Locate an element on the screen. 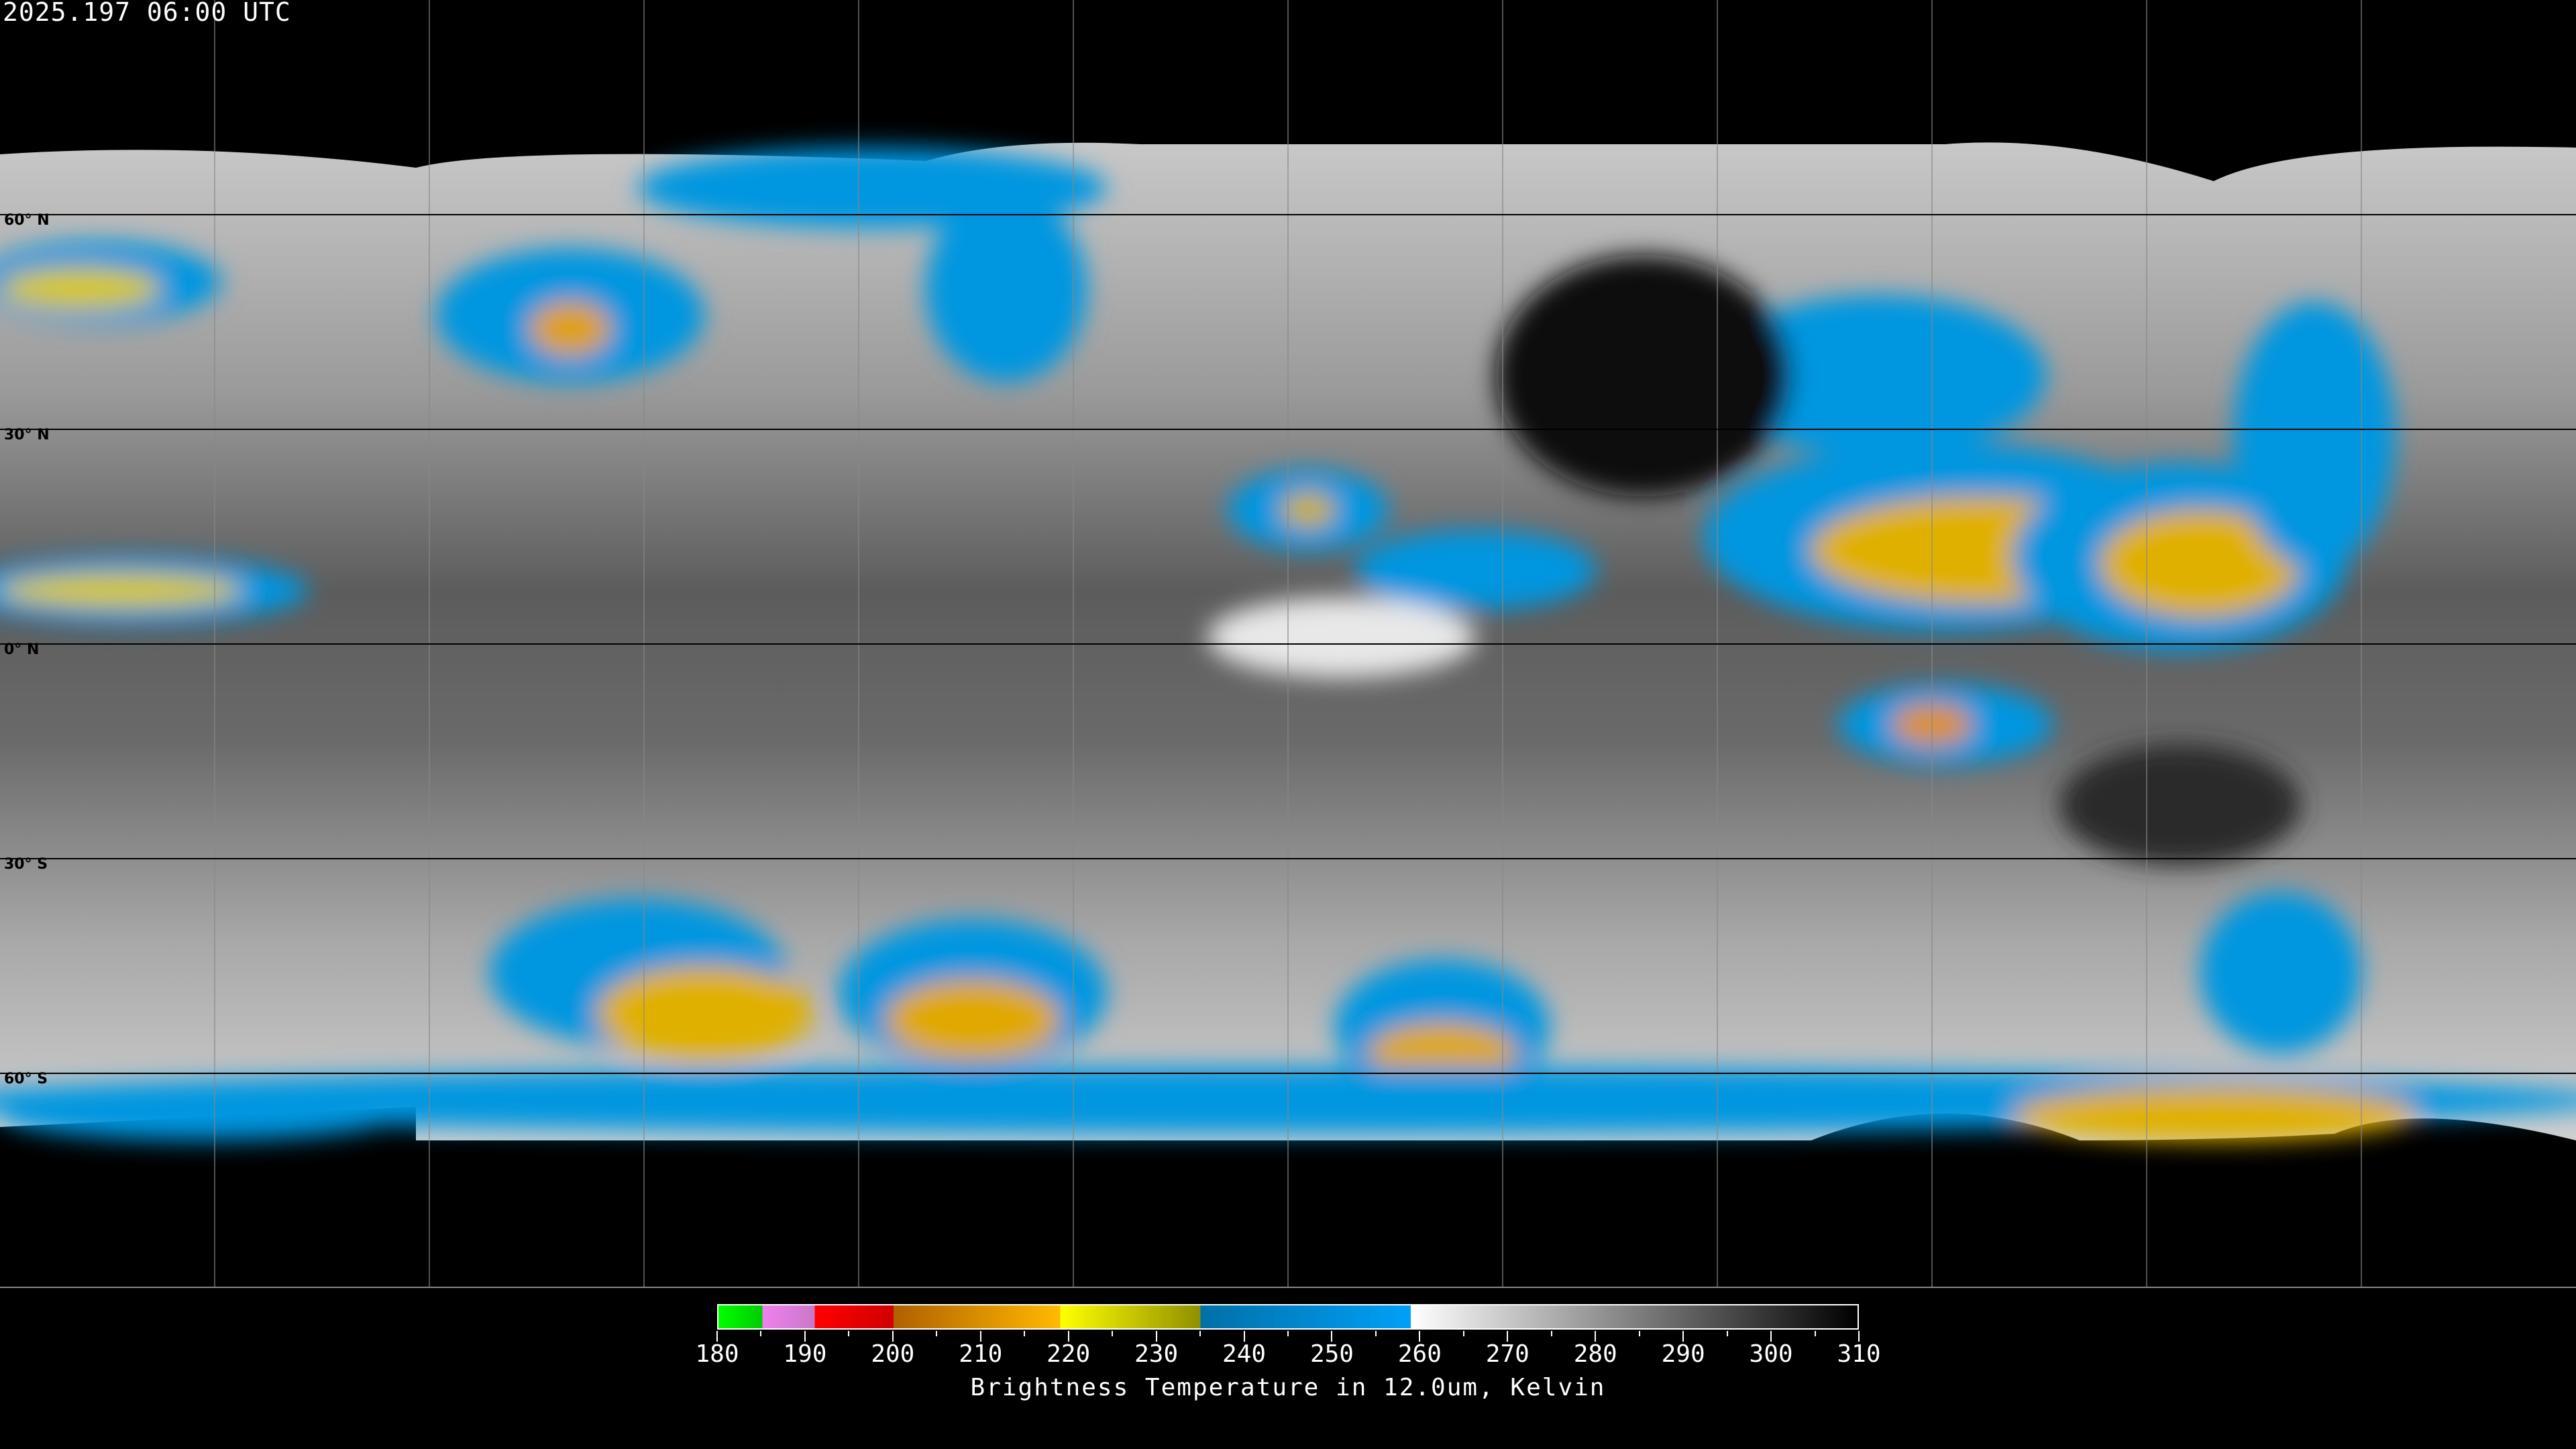  colorbar-tick-label: 190 is located at coordinates (805, 1354).